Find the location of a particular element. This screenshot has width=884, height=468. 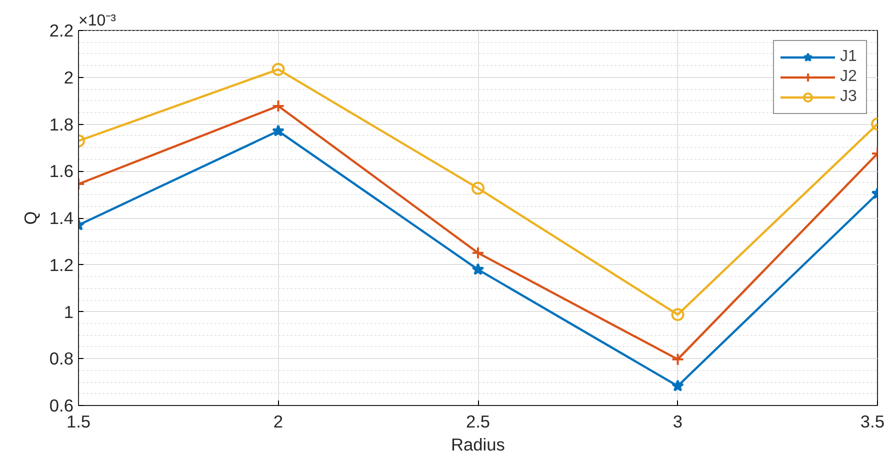

y-tick-label: 1.4 is located at coordinates (61, 218).